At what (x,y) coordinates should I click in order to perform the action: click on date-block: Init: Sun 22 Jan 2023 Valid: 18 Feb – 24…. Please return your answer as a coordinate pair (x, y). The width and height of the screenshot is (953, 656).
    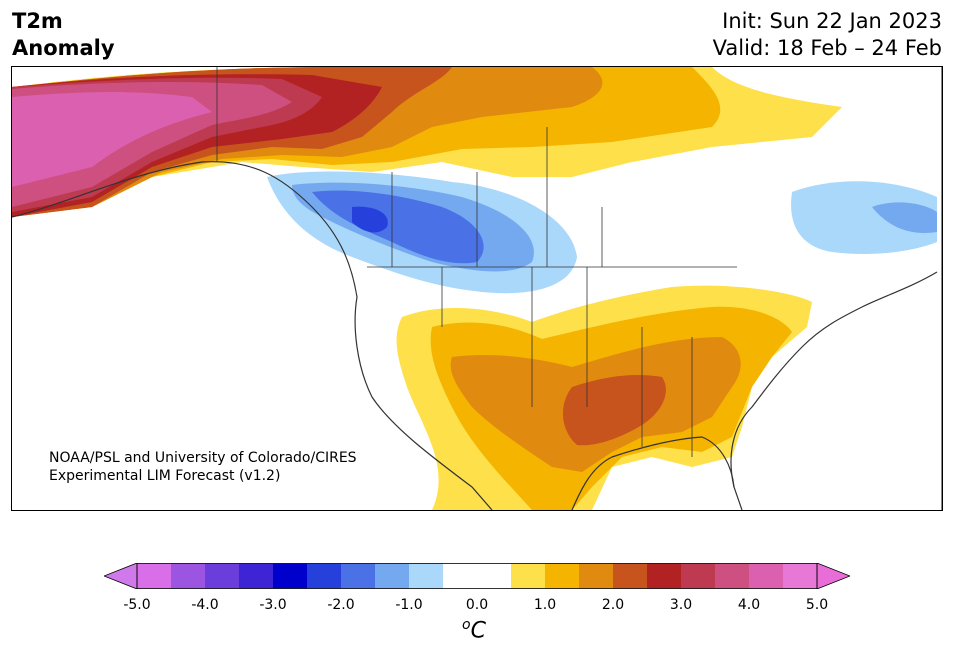
    Looking at the image, I should click on (827, 35).